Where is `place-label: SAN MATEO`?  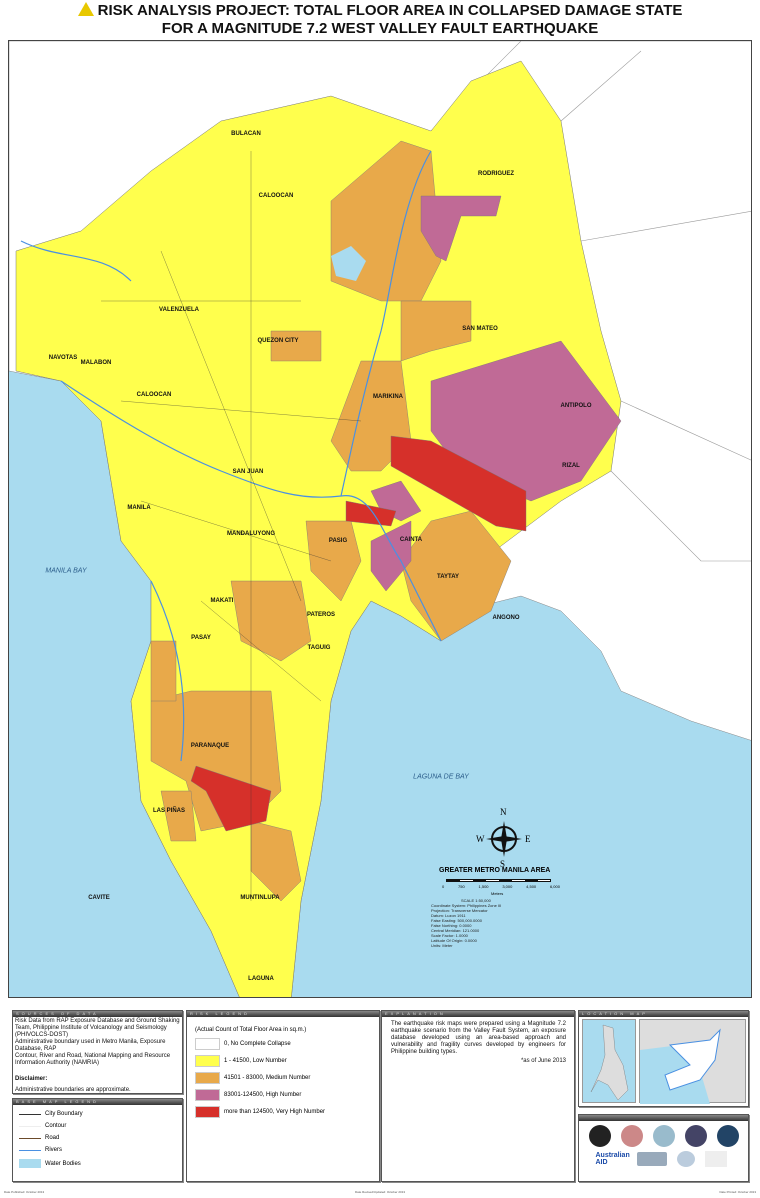
place-label: SAN MATEO is located at coordinates (480, 329).